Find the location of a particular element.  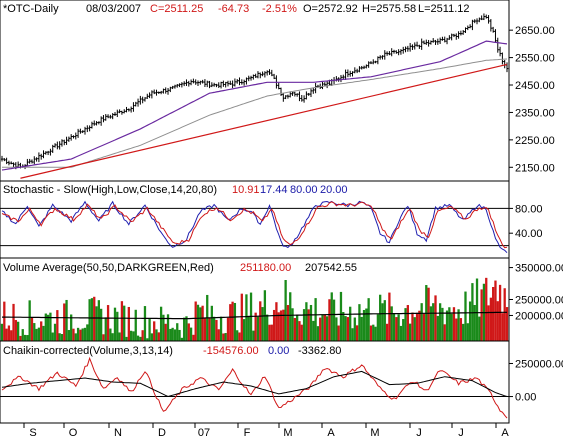

price-axis-tick-label: 2350.00 is located at coordinates (535, 113).